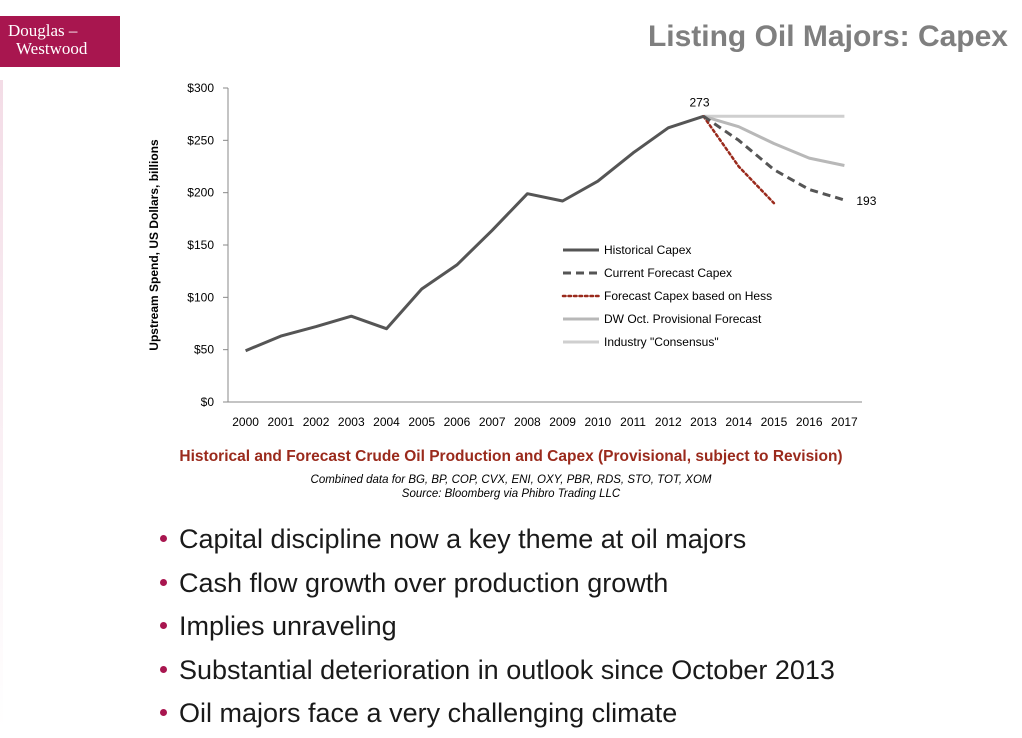 The width and height of the screenshot is (1022, 738). What do you see at coordinates (457, 422) in the screenshot?
I see `x-tick-label: 2006` at bounding box center [457, 422].